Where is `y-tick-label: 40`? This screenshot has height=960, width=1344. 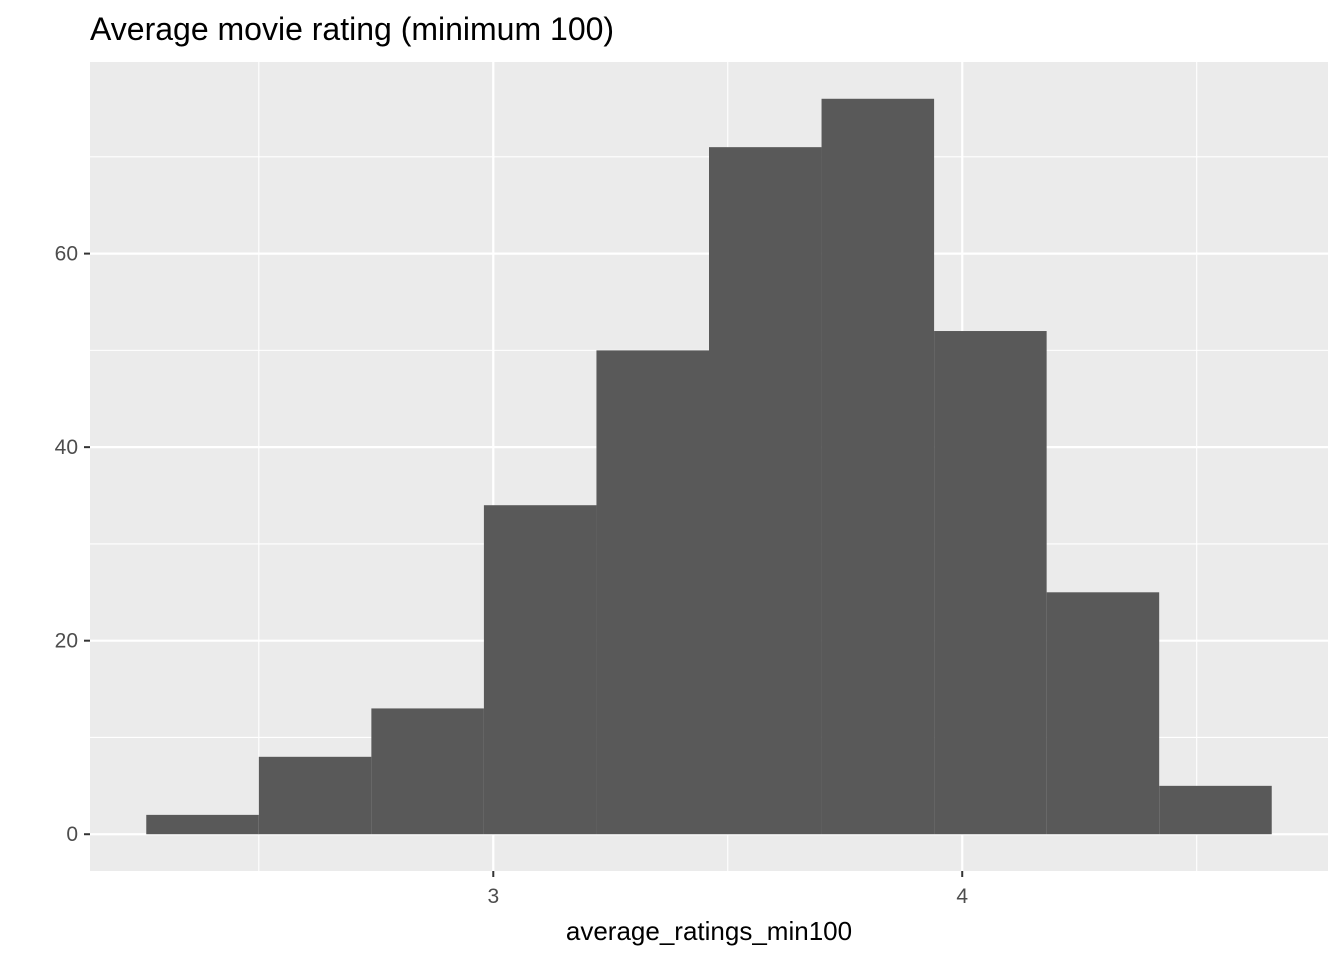
y-tick-label: 40 is located at coordinates (66, 447).